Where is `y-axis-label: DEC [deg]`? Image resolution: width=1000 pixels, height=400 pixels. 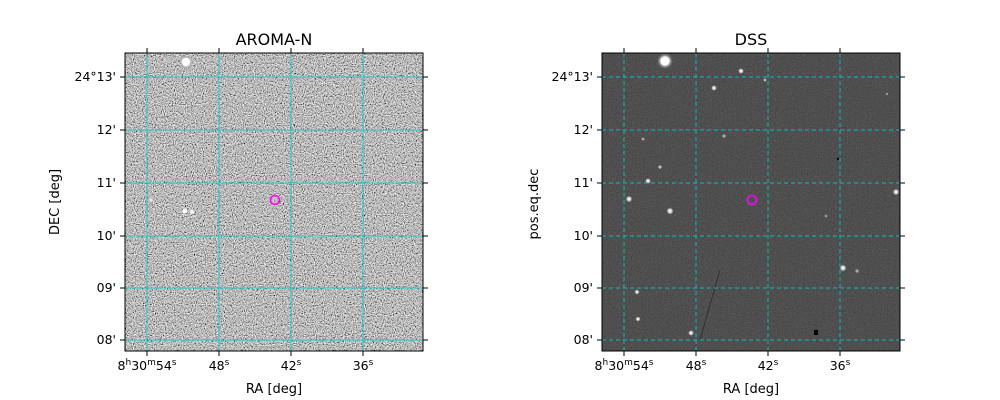
y-axis-label: DEC [deg] is located at coordinates (55, 202).